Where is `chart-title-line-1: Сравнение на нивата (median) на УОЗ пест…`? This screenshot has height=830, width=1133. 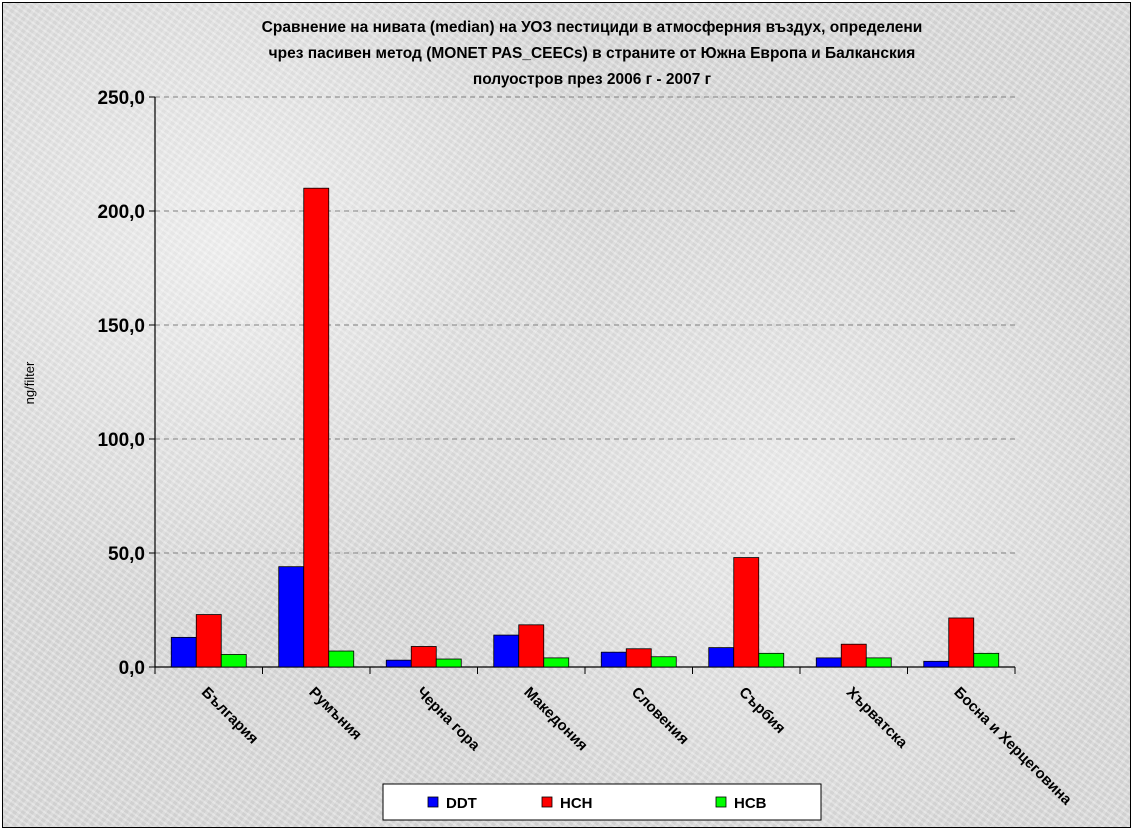 chart-title-line-1: Сравнение на нивата (median) на УОЗ пест… is located at coordinates (592, 27).